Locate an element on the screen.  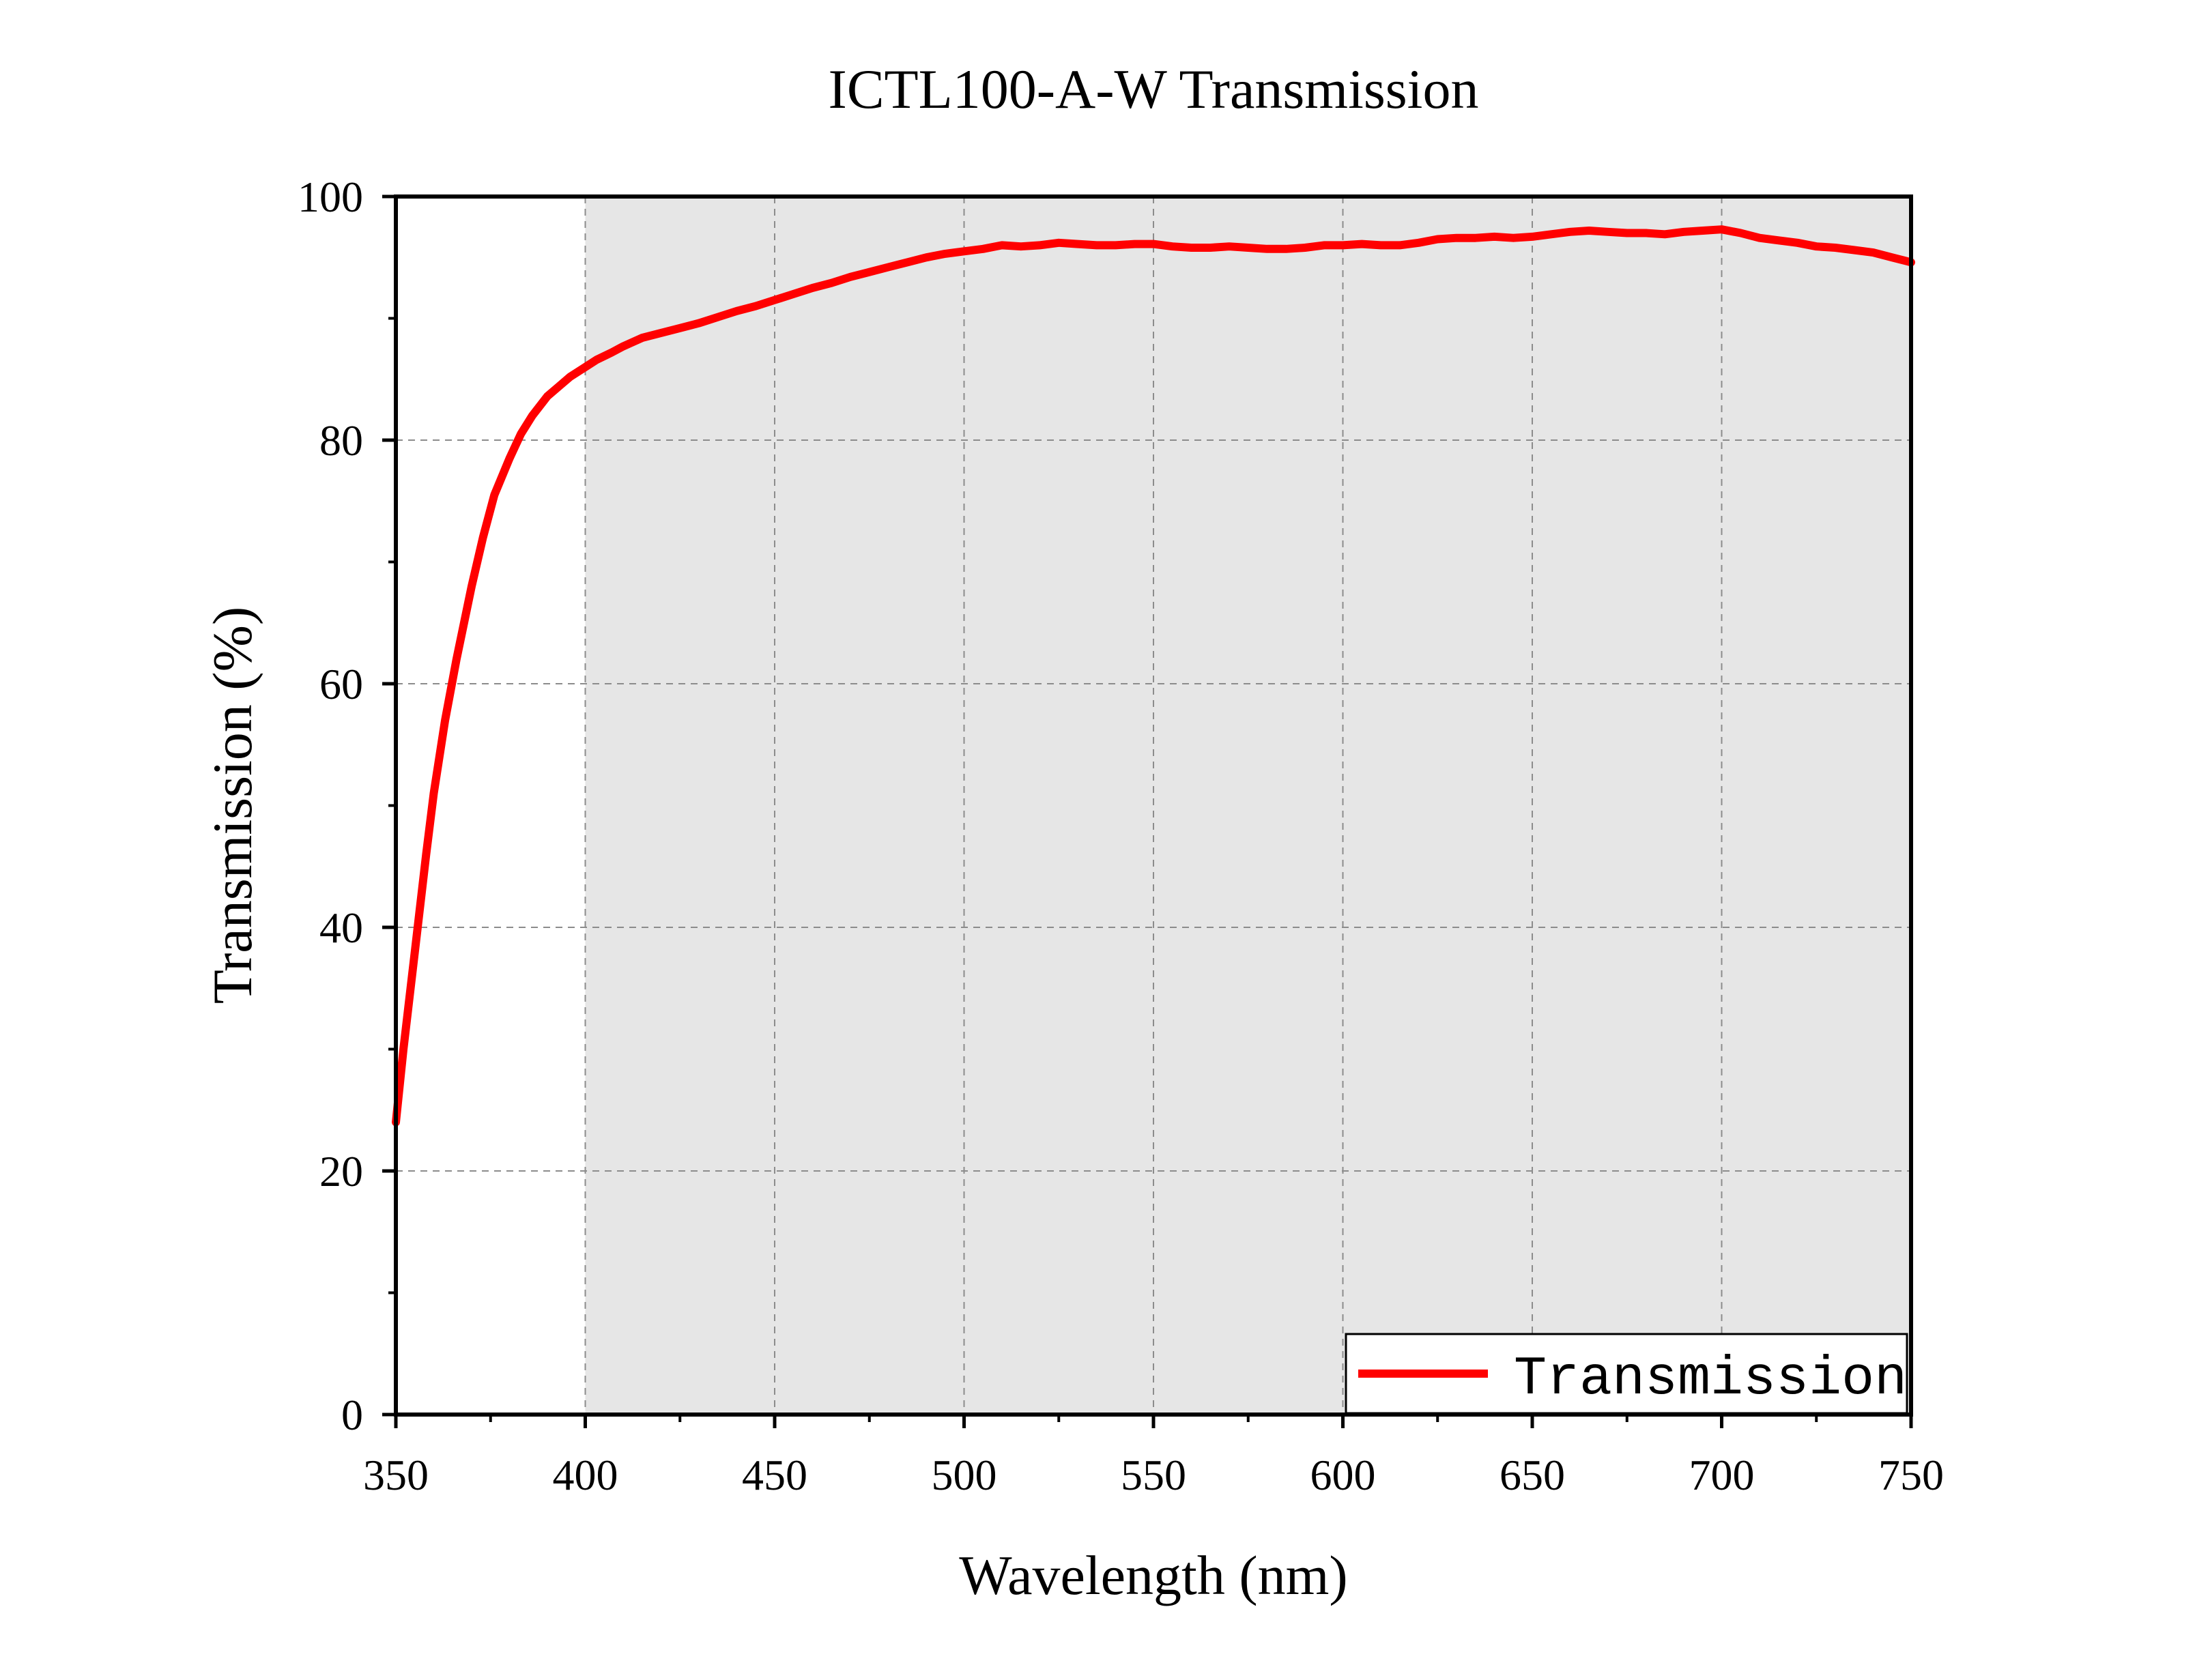
x-tick-label: 350 is located at coordinates (396, 1475).